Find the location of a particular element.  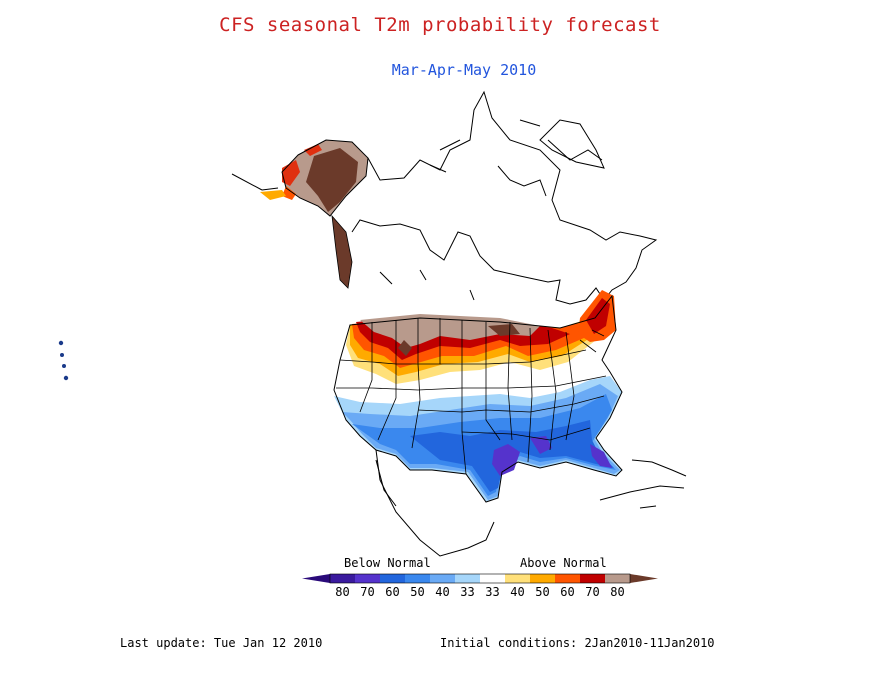

state-borders is located at coordinates (478, 398).